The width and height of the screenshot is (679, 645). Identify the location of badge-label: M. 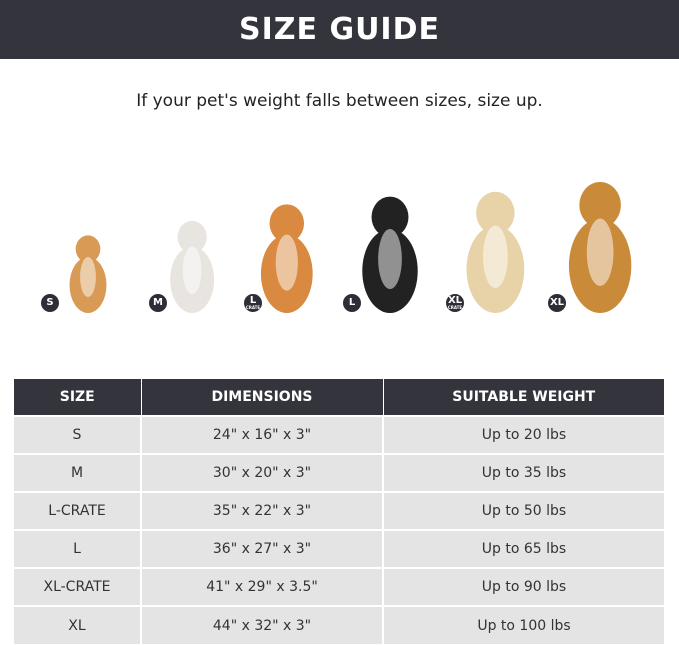
(158, 302).